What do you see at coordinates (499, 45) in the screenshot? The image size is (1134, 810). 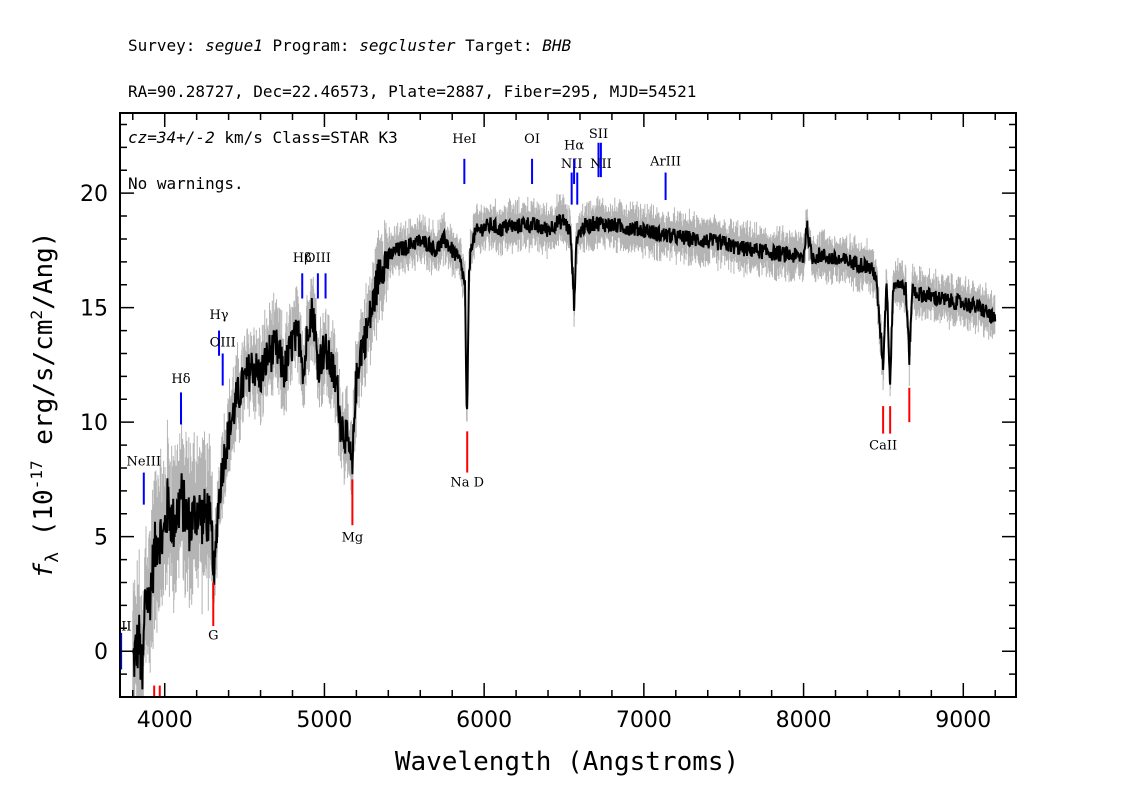 I see `target-label: Target:` at bounding box center [499, 45].